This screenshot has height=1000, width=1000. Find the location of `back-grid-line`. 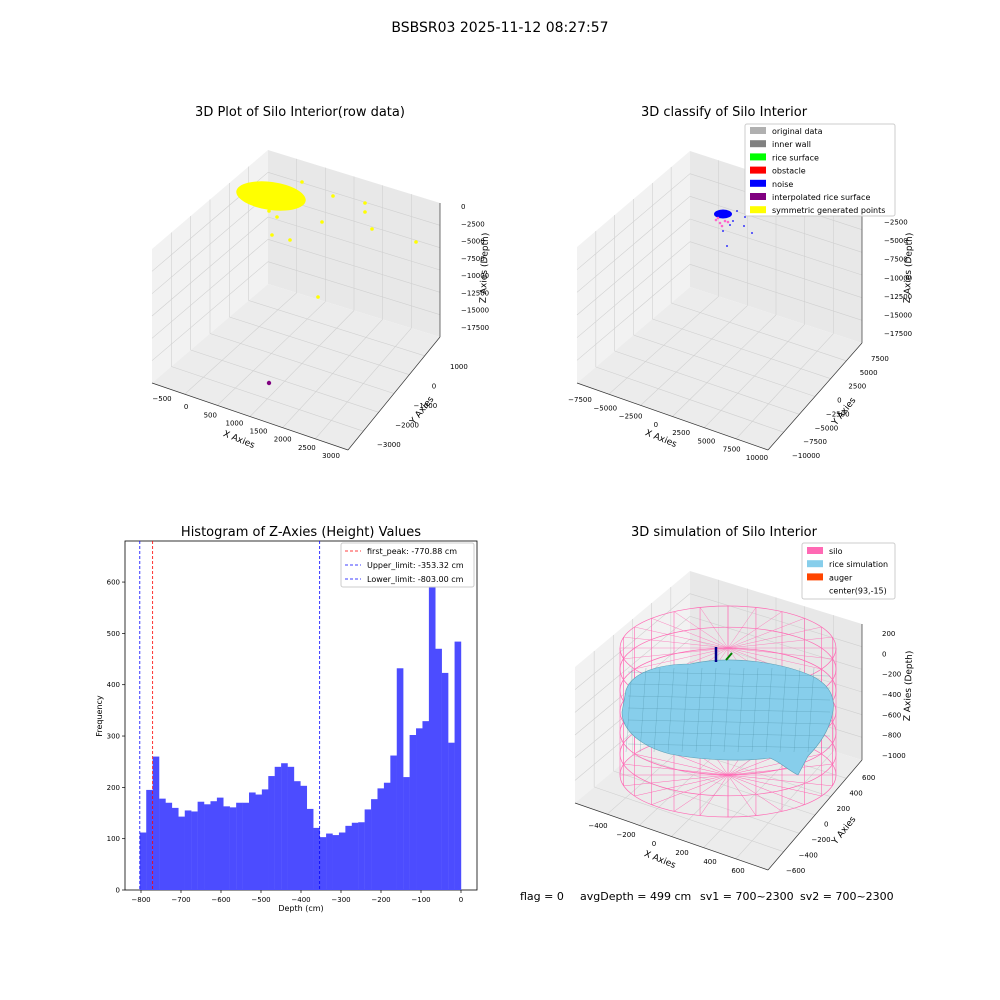

back-grid-line is located at coordinates (776, 620).